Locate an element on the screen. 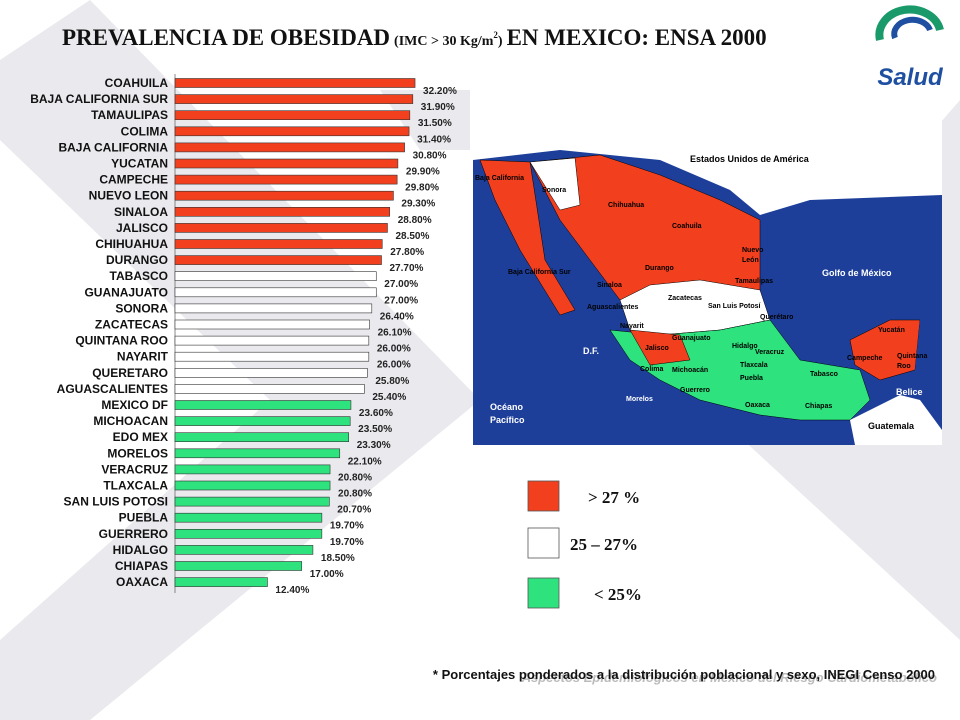  map-baja is located at coordinates (527, 237).